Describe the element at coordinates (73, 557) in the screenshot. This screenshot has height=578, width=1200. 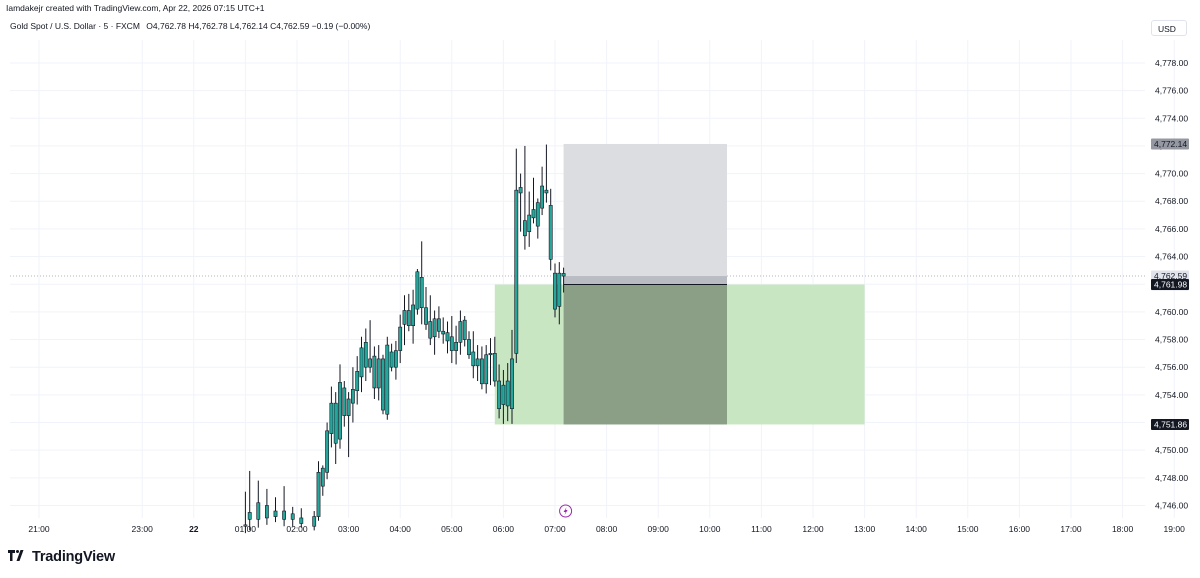
I see `footer-brand: TradingView` at that location.